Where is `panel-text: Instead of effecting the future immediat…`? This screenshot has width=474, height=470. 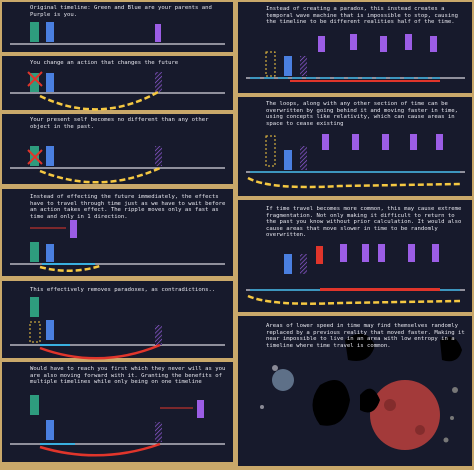 panel-text: Instead of effecting the future immediat… is located at coordinates (128, 207).